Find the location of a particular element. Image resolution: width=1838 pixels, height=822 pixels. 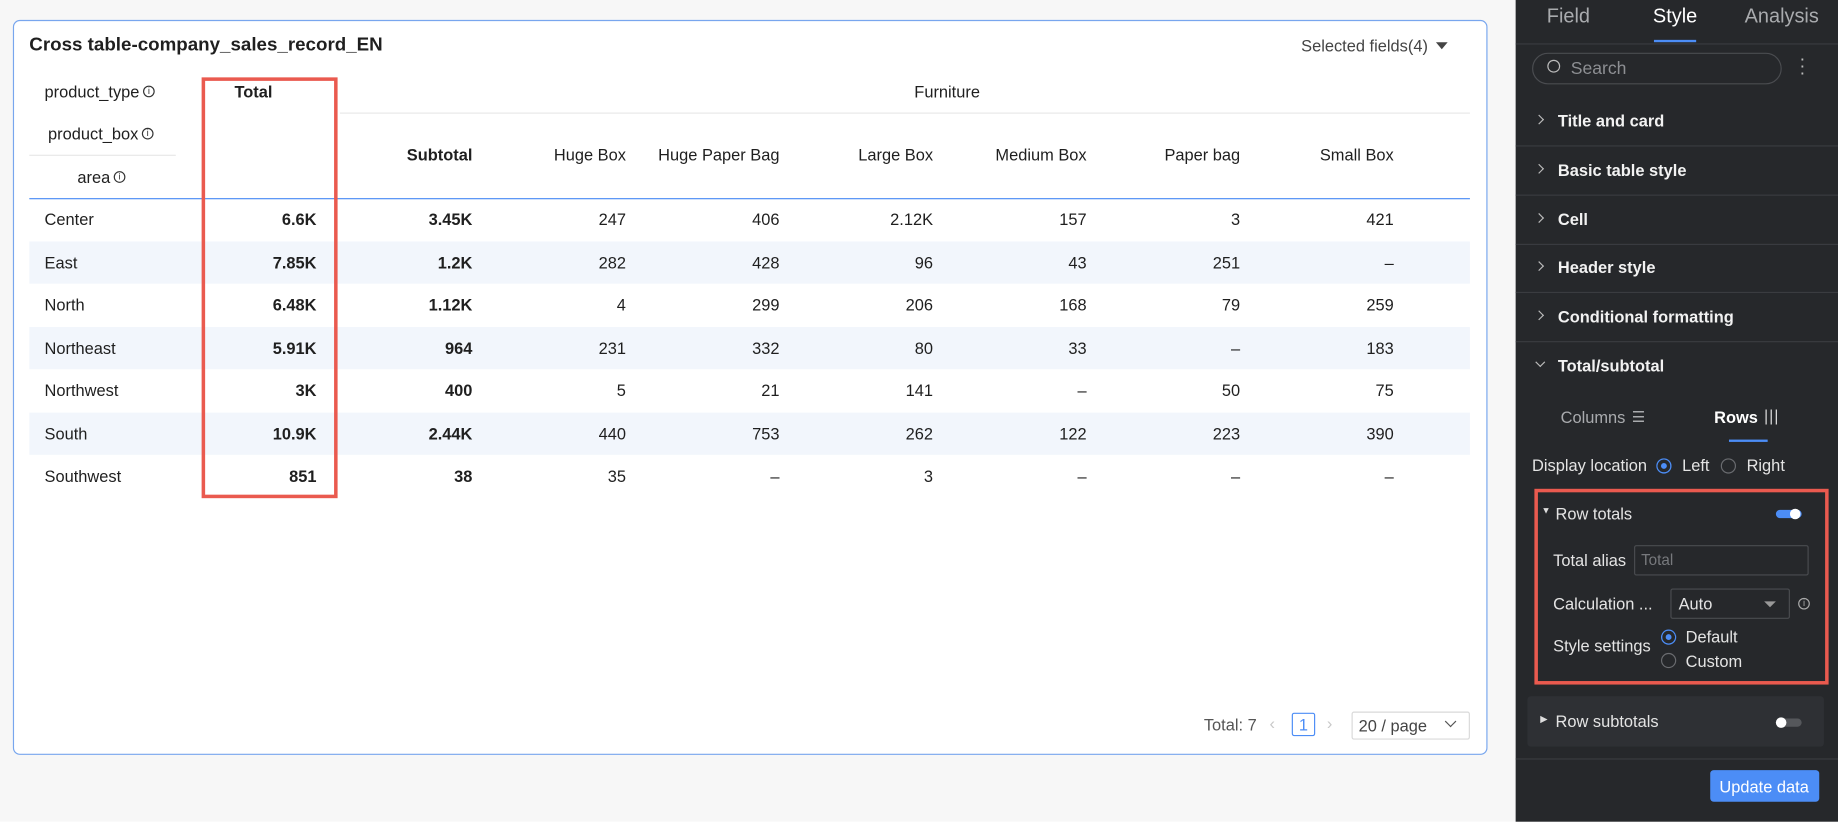

corner-header: product_box is located at coordinates (93, 134).